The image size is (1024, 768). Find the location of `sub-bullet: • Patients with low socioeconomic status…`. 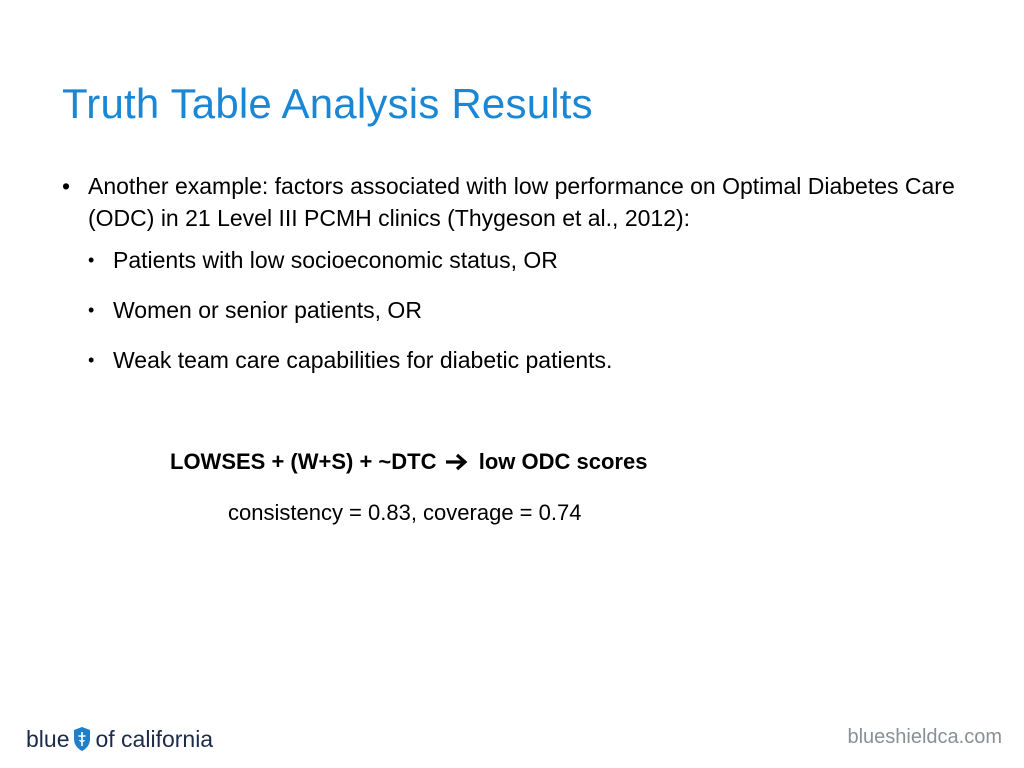

sub-bullet: • Patients with low socioeconomic status… is located at coordinates (512, 260).